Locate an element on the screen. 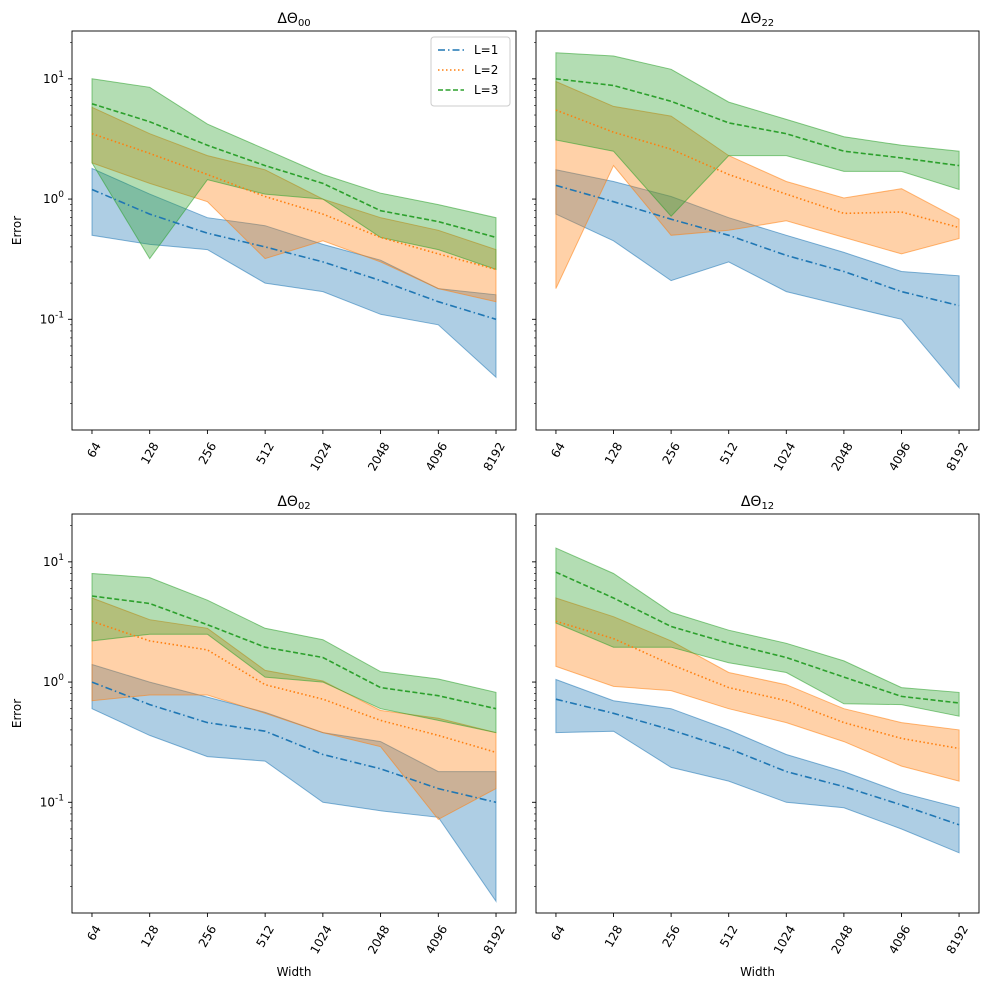  subplot-title: ΔΘ02 is located at coordinates (293, 503).